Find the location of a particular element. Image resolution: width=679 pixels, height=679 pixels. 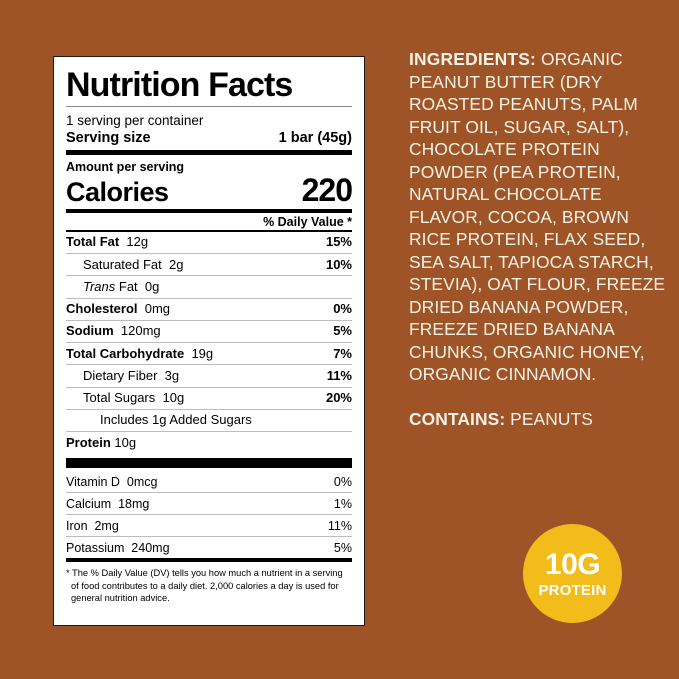

table-row: Saturated Fat 2g 10% is located at coordinates (209, 264).